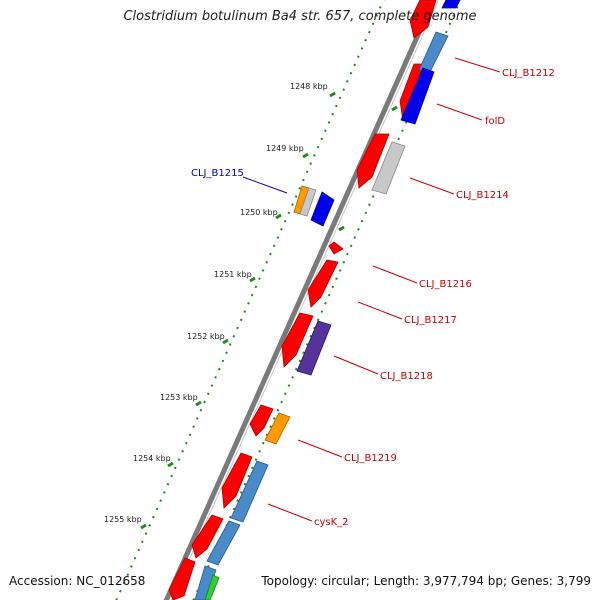  What do you see at coordinates (212, 587) in the screenshot?
I see `cds-box-green` at bounding box center [212, 587].